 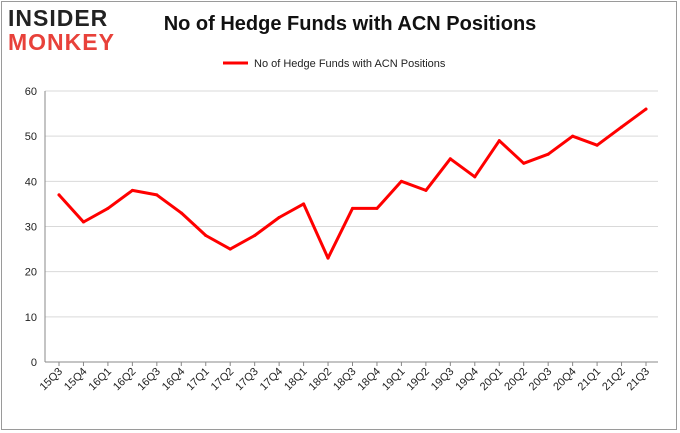 What do you see at coordinates (34, 363) in the screenshot?
I see `y-tick-0: 0` at bounding box center [34, 363].